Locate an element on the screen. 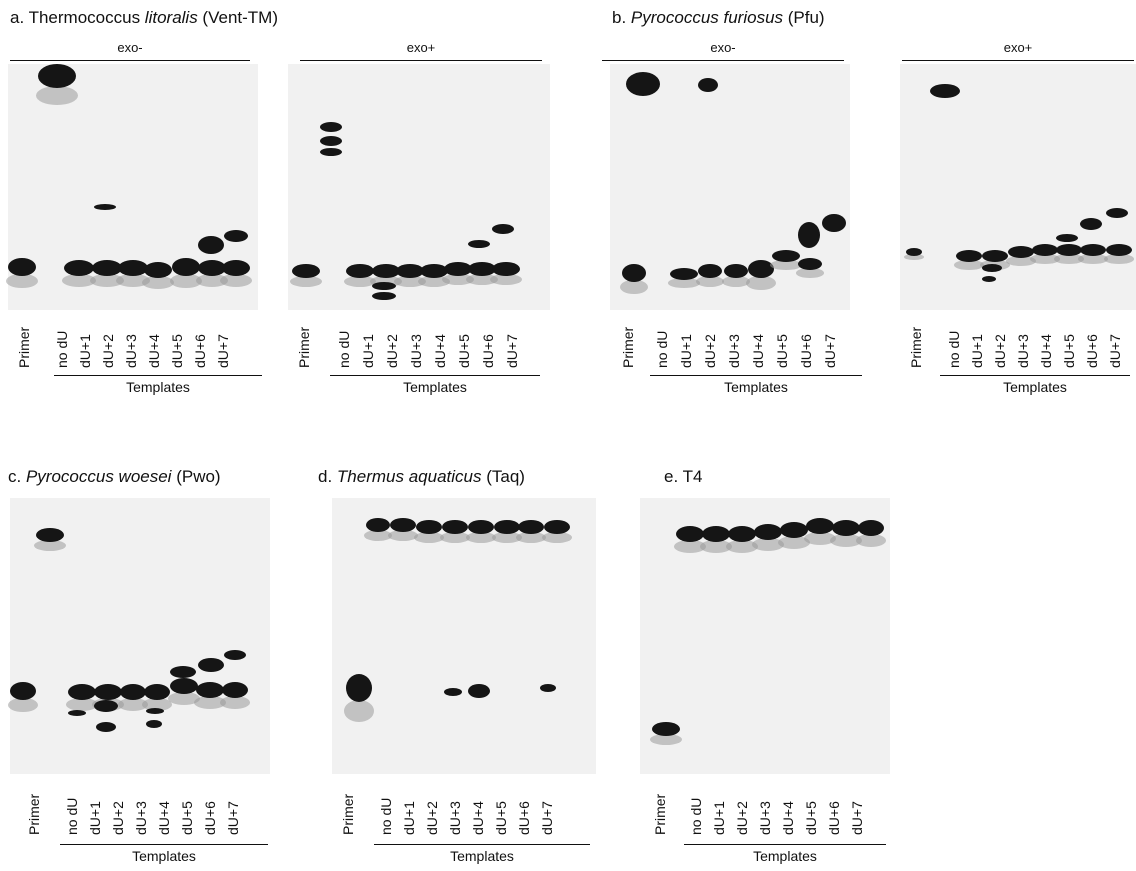 This screenshot has height=871, width=1136. gel-b-exo-minus is located at coordinates (730, 187).